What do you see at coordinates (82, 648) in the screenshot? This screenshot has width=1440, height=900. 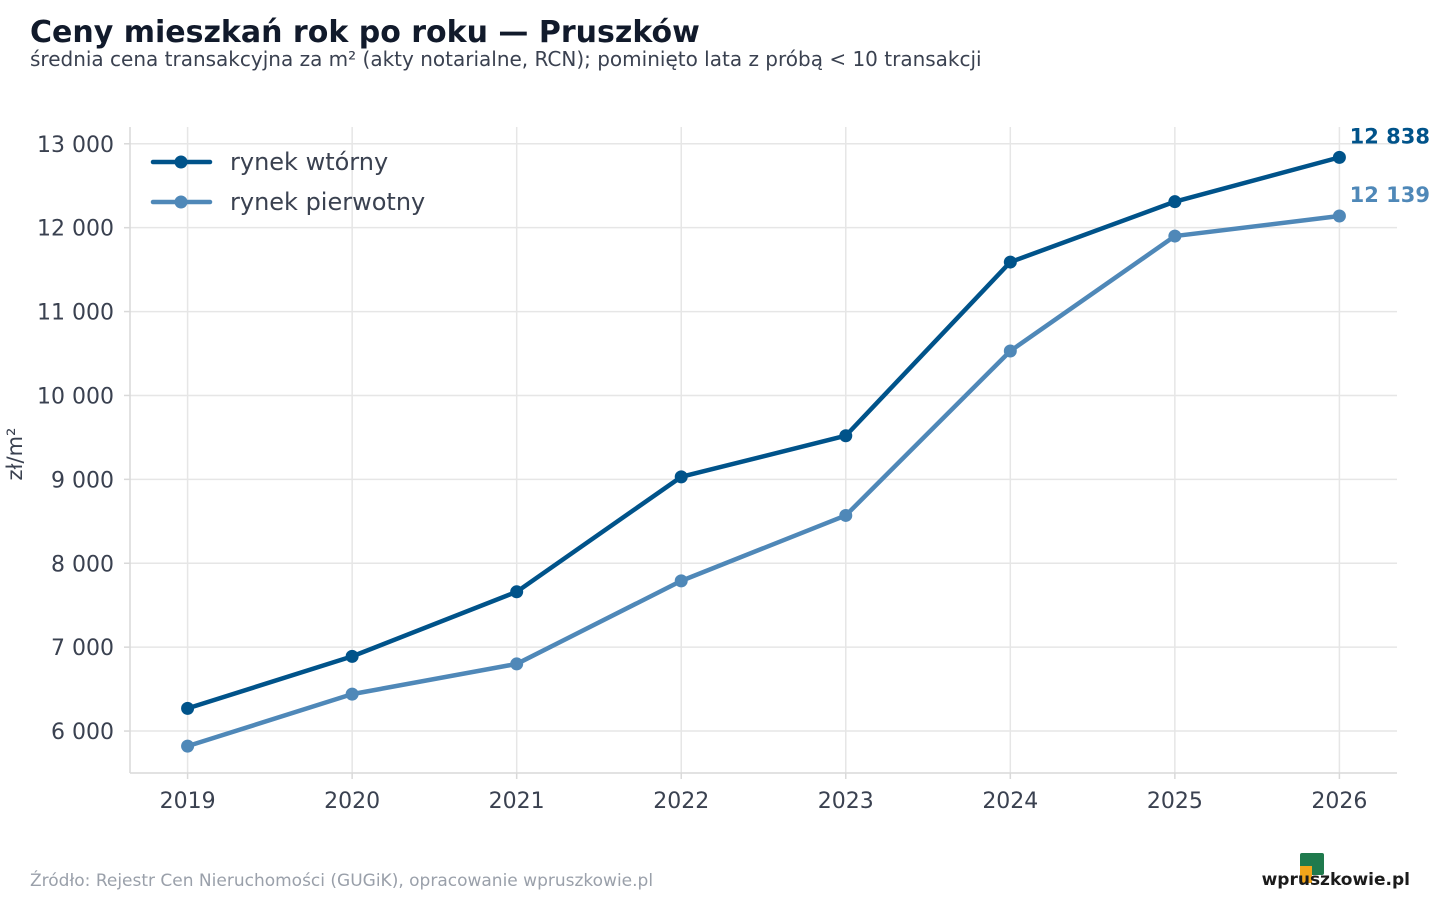 I see `y-tick-label: 7 000` at bounding box center [82, 648].